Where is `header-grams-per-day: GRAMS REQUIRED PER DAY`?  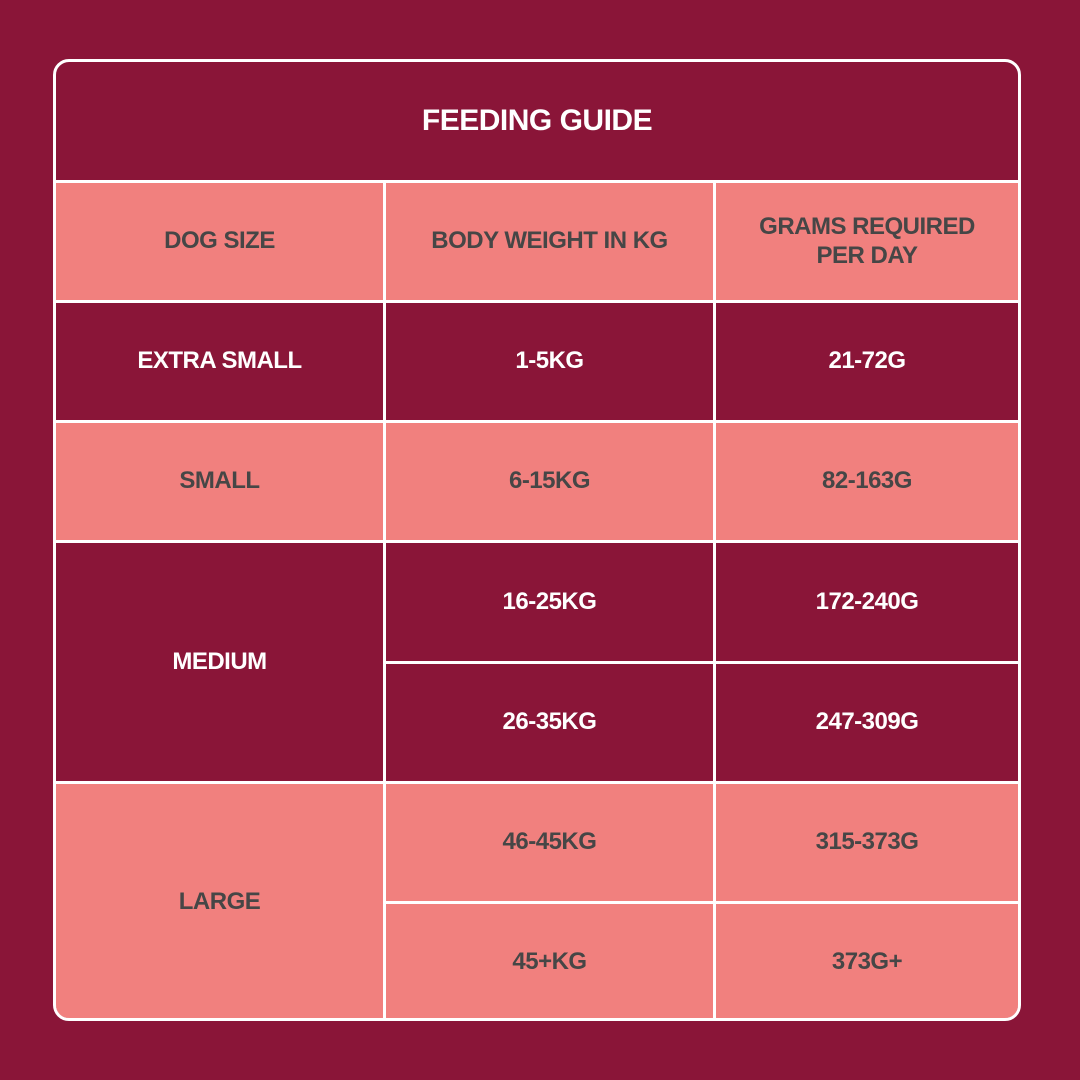 header-grams-per-day: GRAMS REQUIRED PER DAY is located at coordinates (867, 242).